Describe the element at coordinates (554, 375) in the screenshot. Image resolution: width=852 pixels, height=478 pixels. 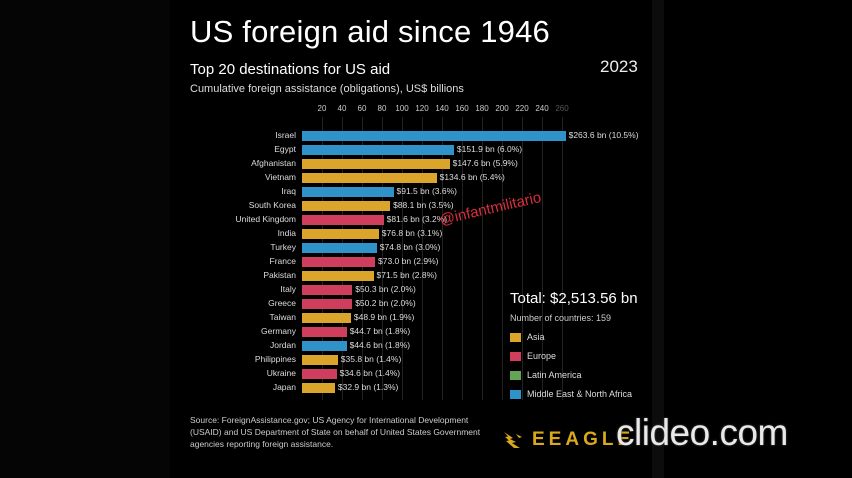
I see `legend-label: Latin America` at that location.